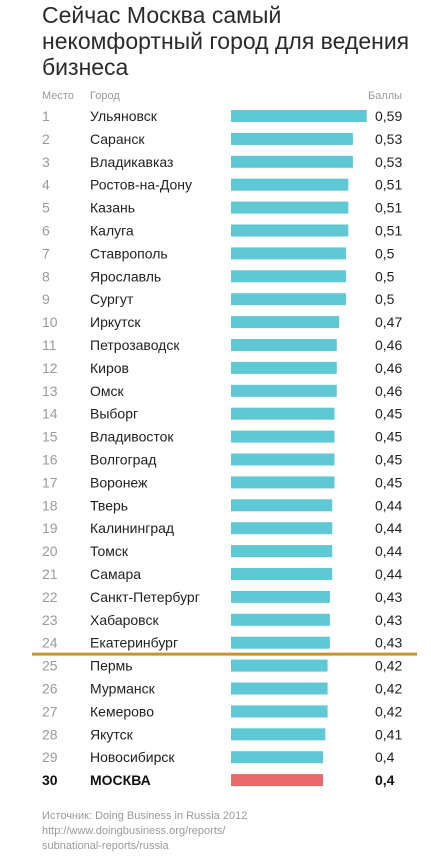 Image resolution: width=431 pixels, height=866 pixels. What do you see at coordinates (120, 780) in the screenshot?
I see `city-label: МОСКВА` at bounding box center [120, 780].